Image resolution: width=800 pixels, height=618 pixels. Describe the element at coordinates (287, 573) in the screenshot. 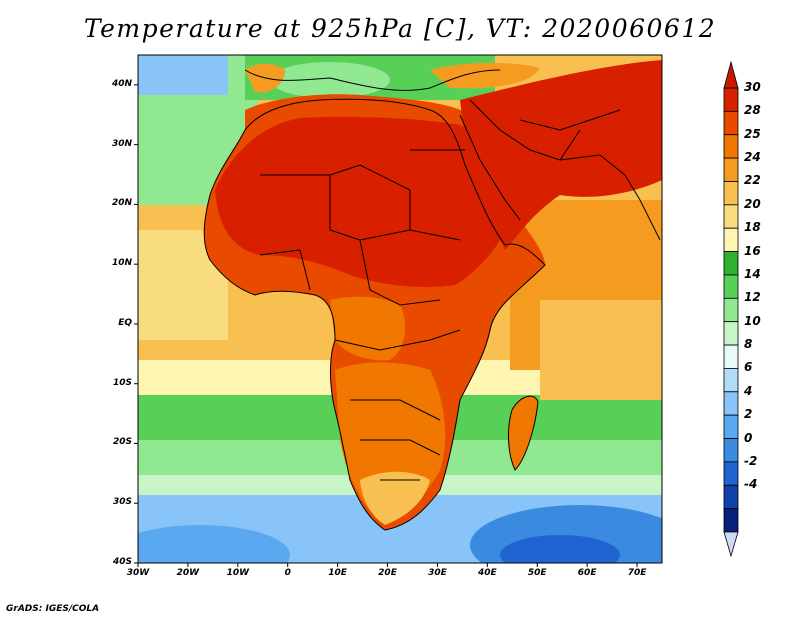

I see `lon-label: 0` at that location.